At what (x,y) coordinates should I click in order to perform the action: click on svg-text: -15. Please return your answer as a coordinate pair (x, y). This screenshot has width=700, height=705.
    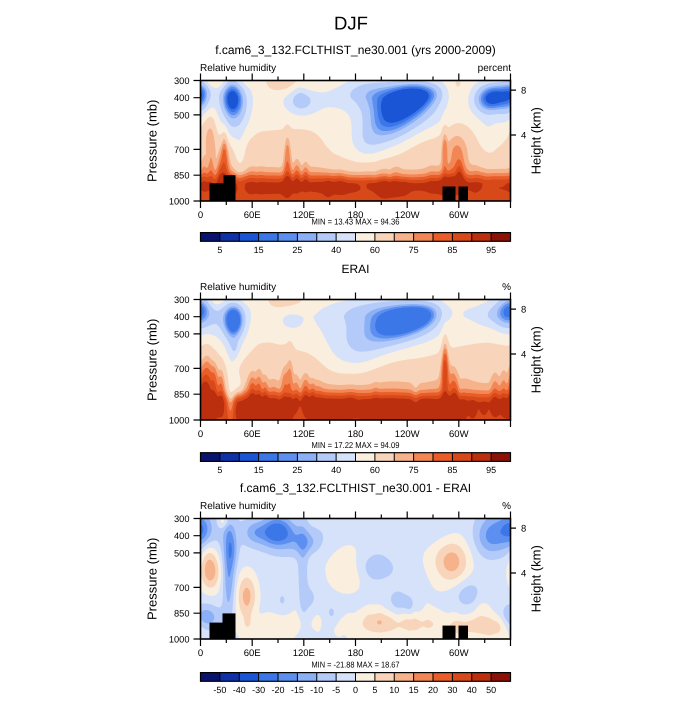
    Looking at the image, I should click on (297, 690).